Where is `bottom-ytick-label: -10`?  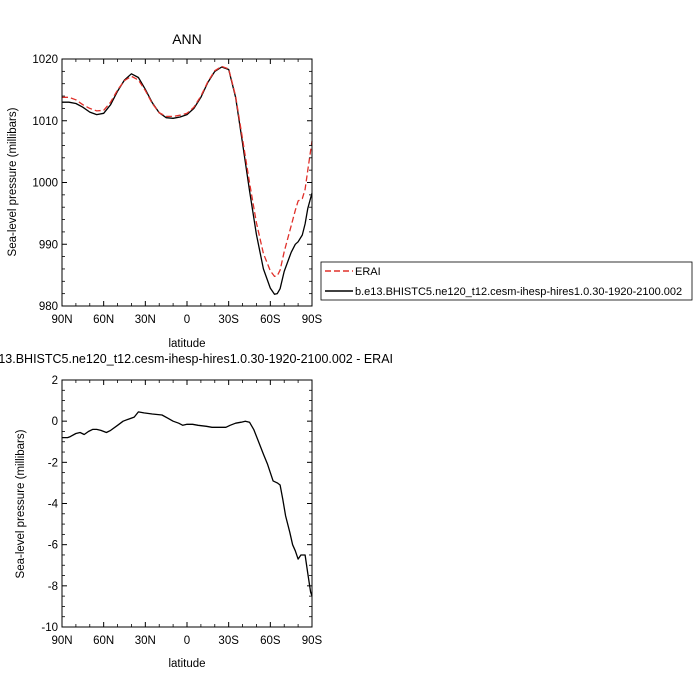 bottom-ytick-label: -10 is located at coordinates (49, 628).